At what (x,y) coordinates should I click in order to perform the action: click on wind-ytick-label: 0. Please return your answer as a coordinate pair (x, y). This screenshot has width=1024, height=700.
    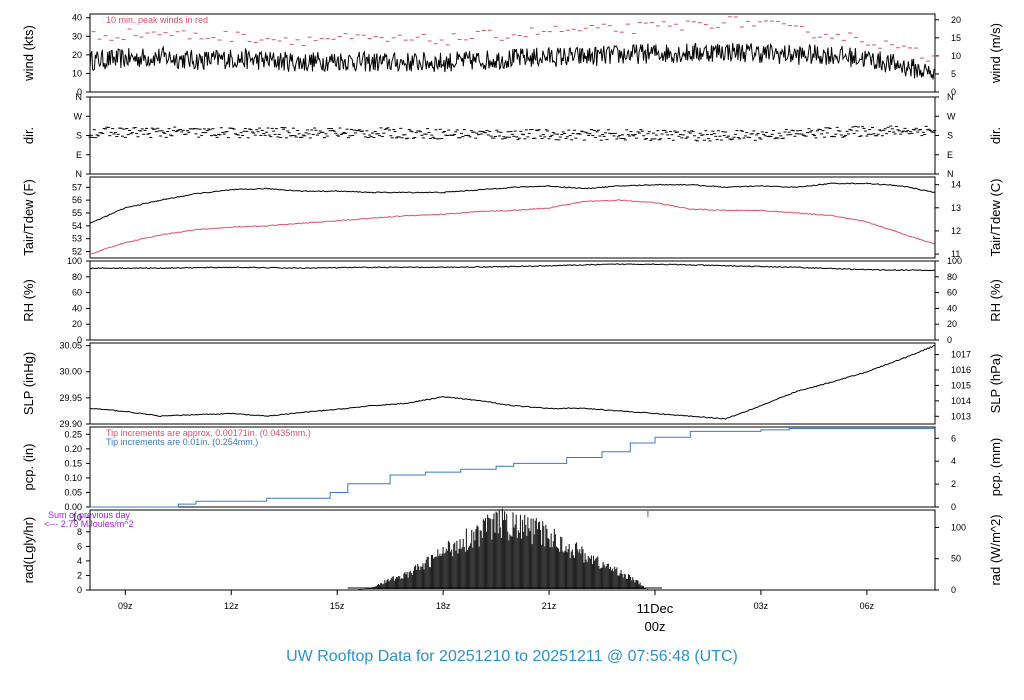
    Looking at the image, I should click on (79, 92).